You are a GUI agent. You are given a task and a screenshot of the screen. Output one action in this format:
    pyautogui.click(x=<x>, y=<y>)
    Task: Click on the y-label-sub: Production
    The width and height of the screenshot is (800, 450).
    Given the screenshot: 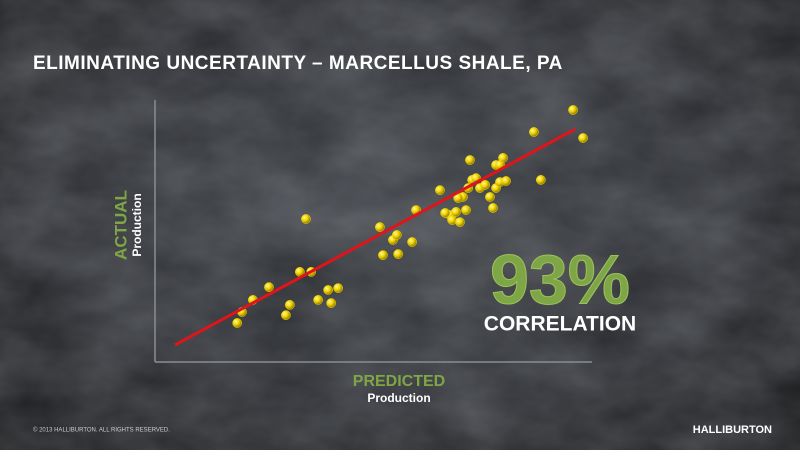 What is the action you would take?
    pyautogui.click(x=137, y=224)
    